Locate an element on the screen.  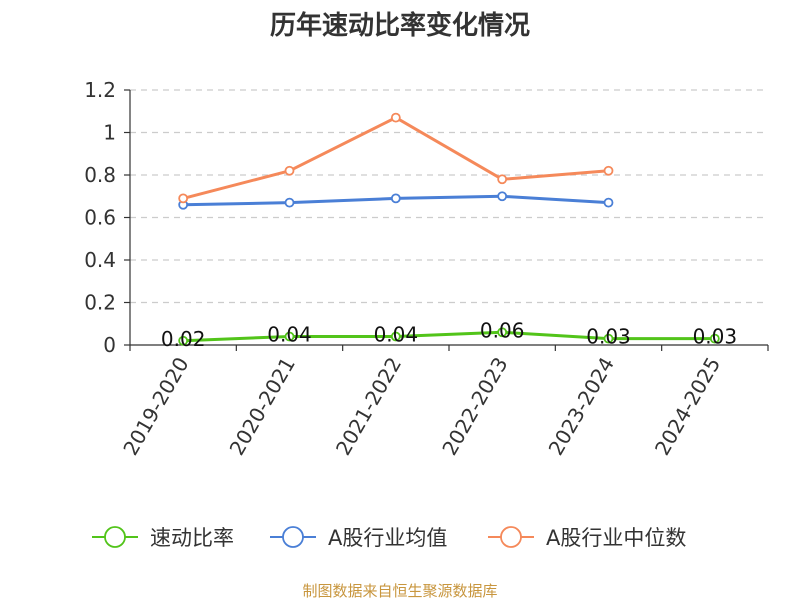
legend-label: A股行业均值 is located at coordinates (387, 538).